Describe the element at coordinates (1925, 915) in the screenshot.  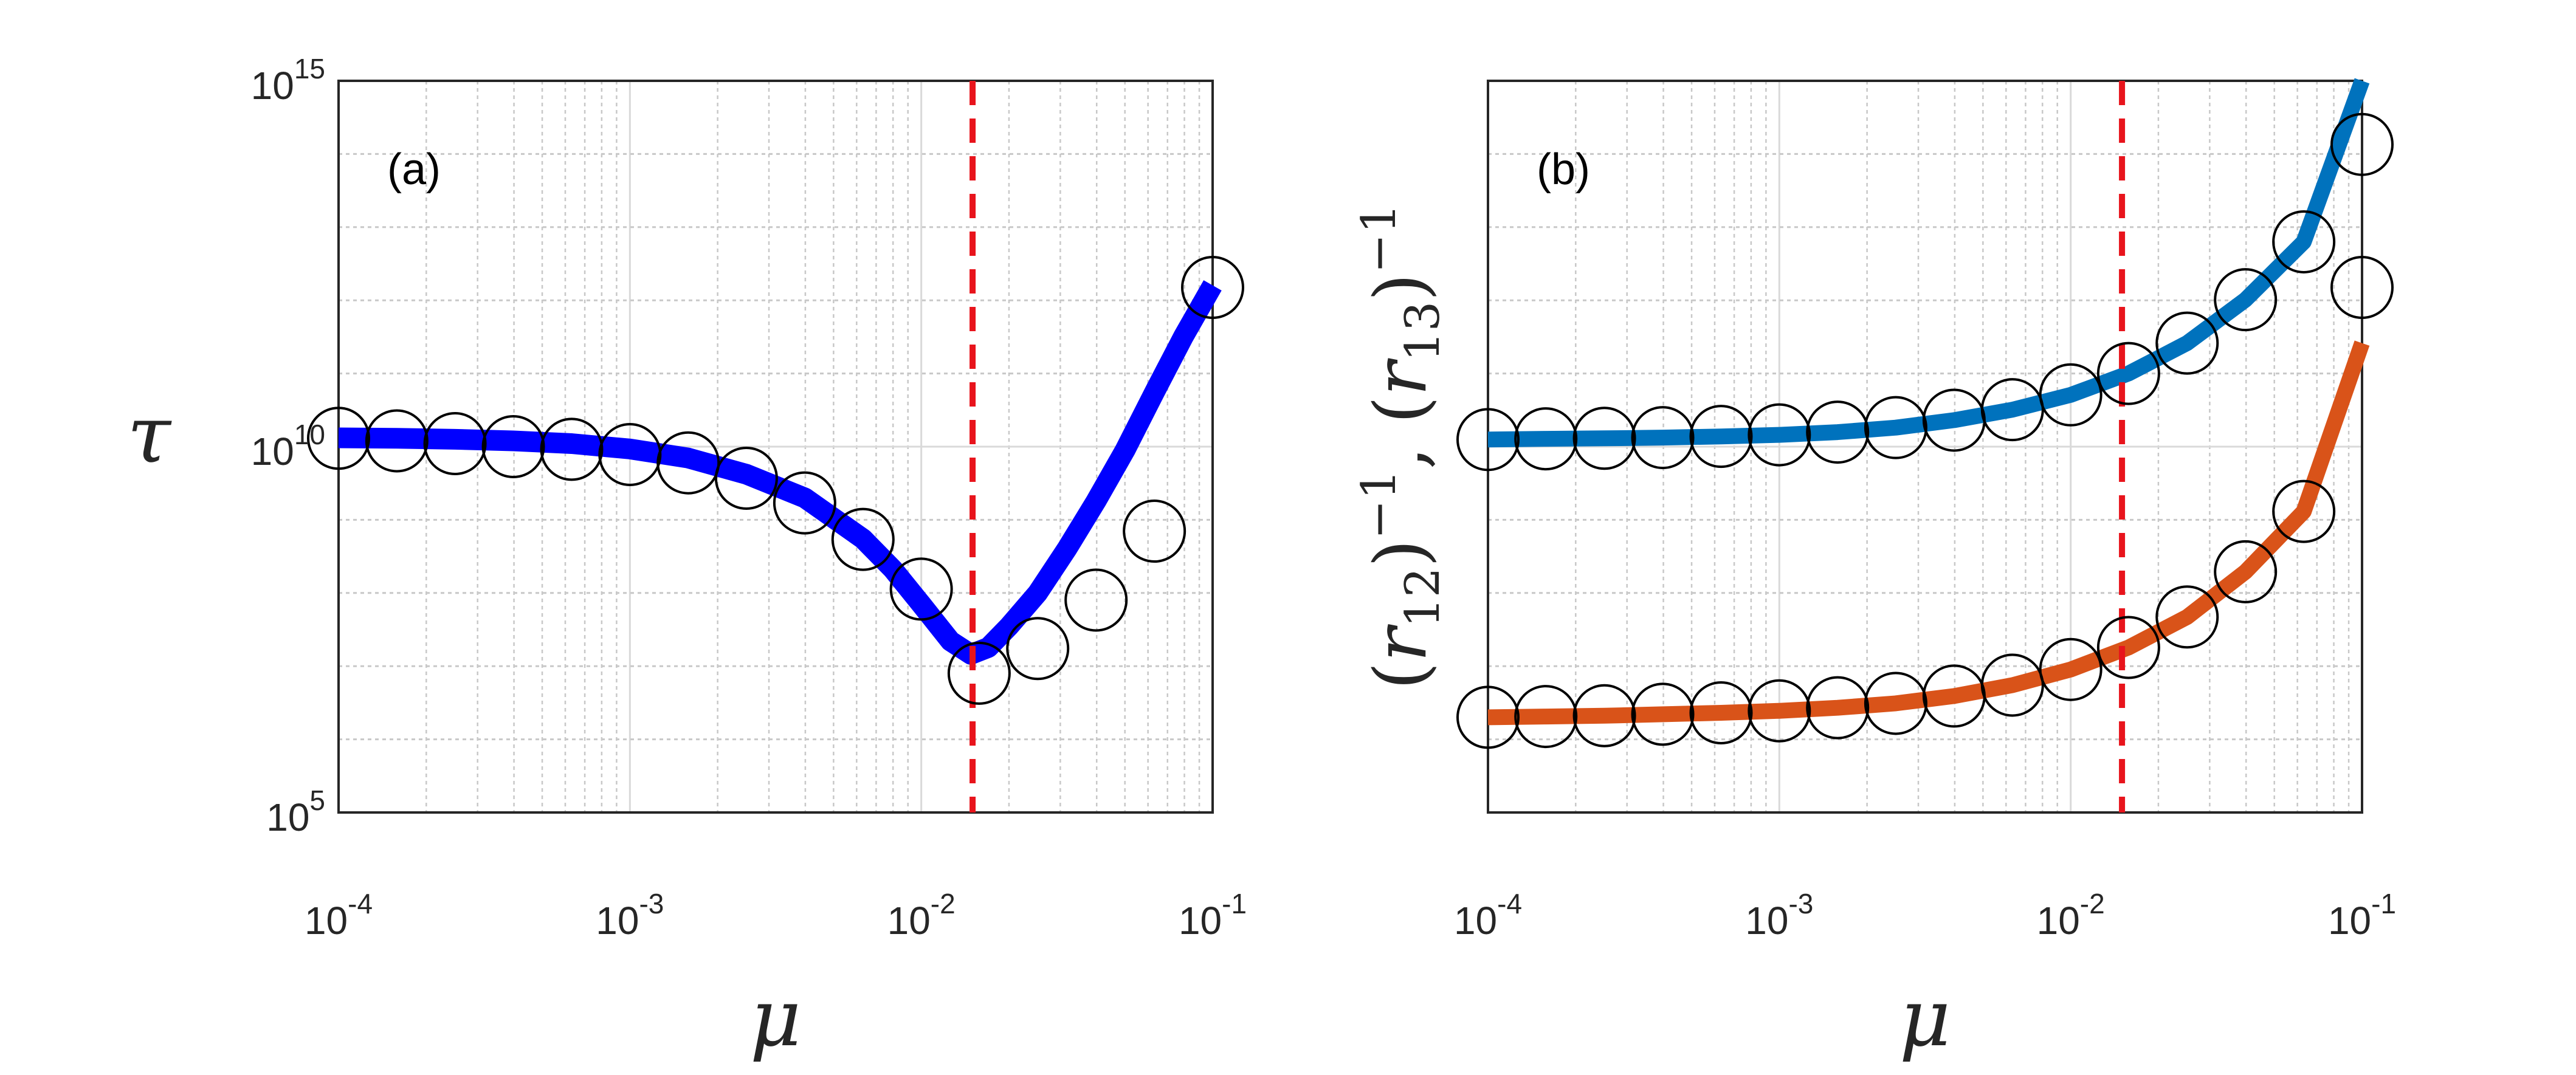
I see `panel-b-x-ticks: 10⁻⁴ 10⁻³ 10⁻² 10⁻¹` at that location.